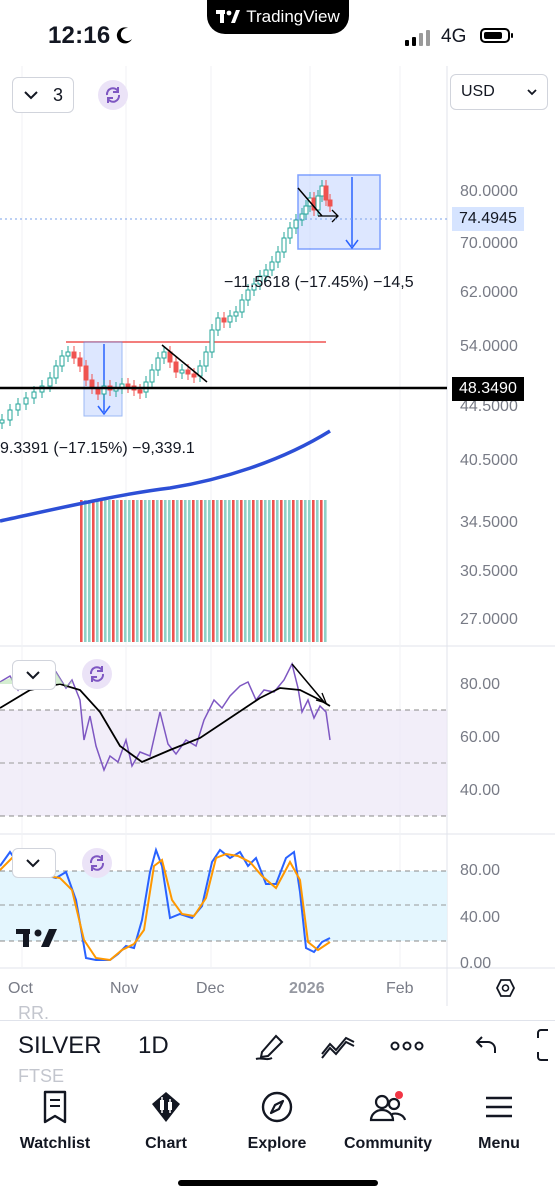  I want to click on indicators-icon, so click(338, 1047).